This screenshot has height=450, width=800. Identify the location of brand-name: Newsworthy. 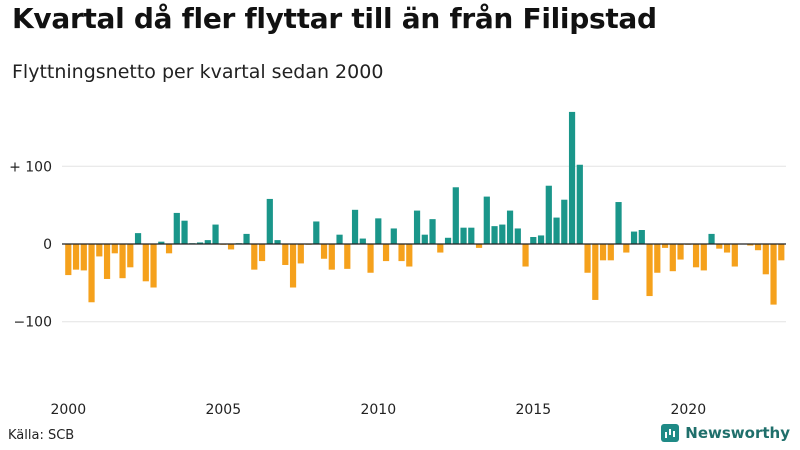
(737, 433).